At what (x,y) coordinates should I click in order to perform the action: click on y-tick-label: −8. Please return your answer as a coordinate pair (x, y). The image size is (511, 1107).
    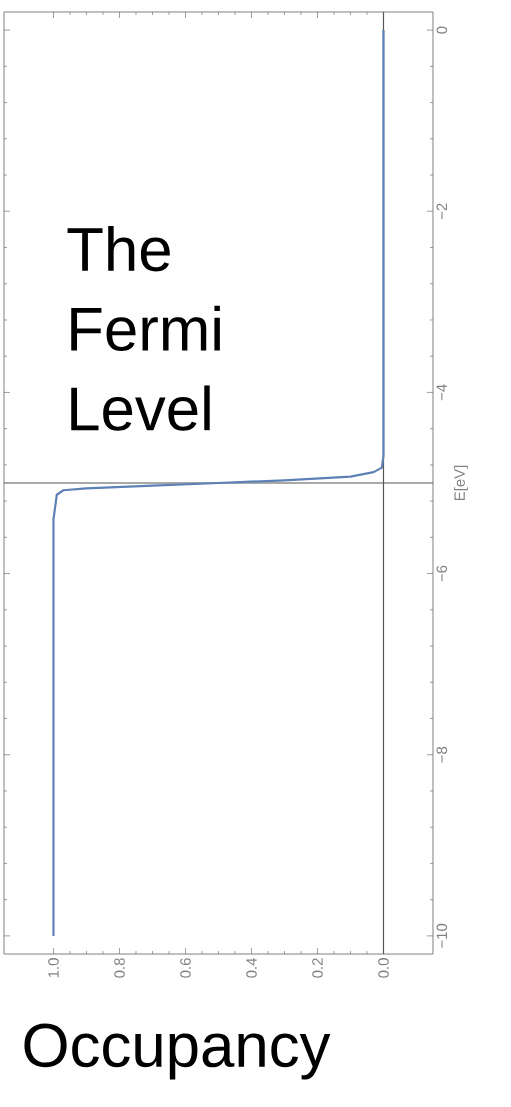
    Looking at the image, I should click on (442, 754).